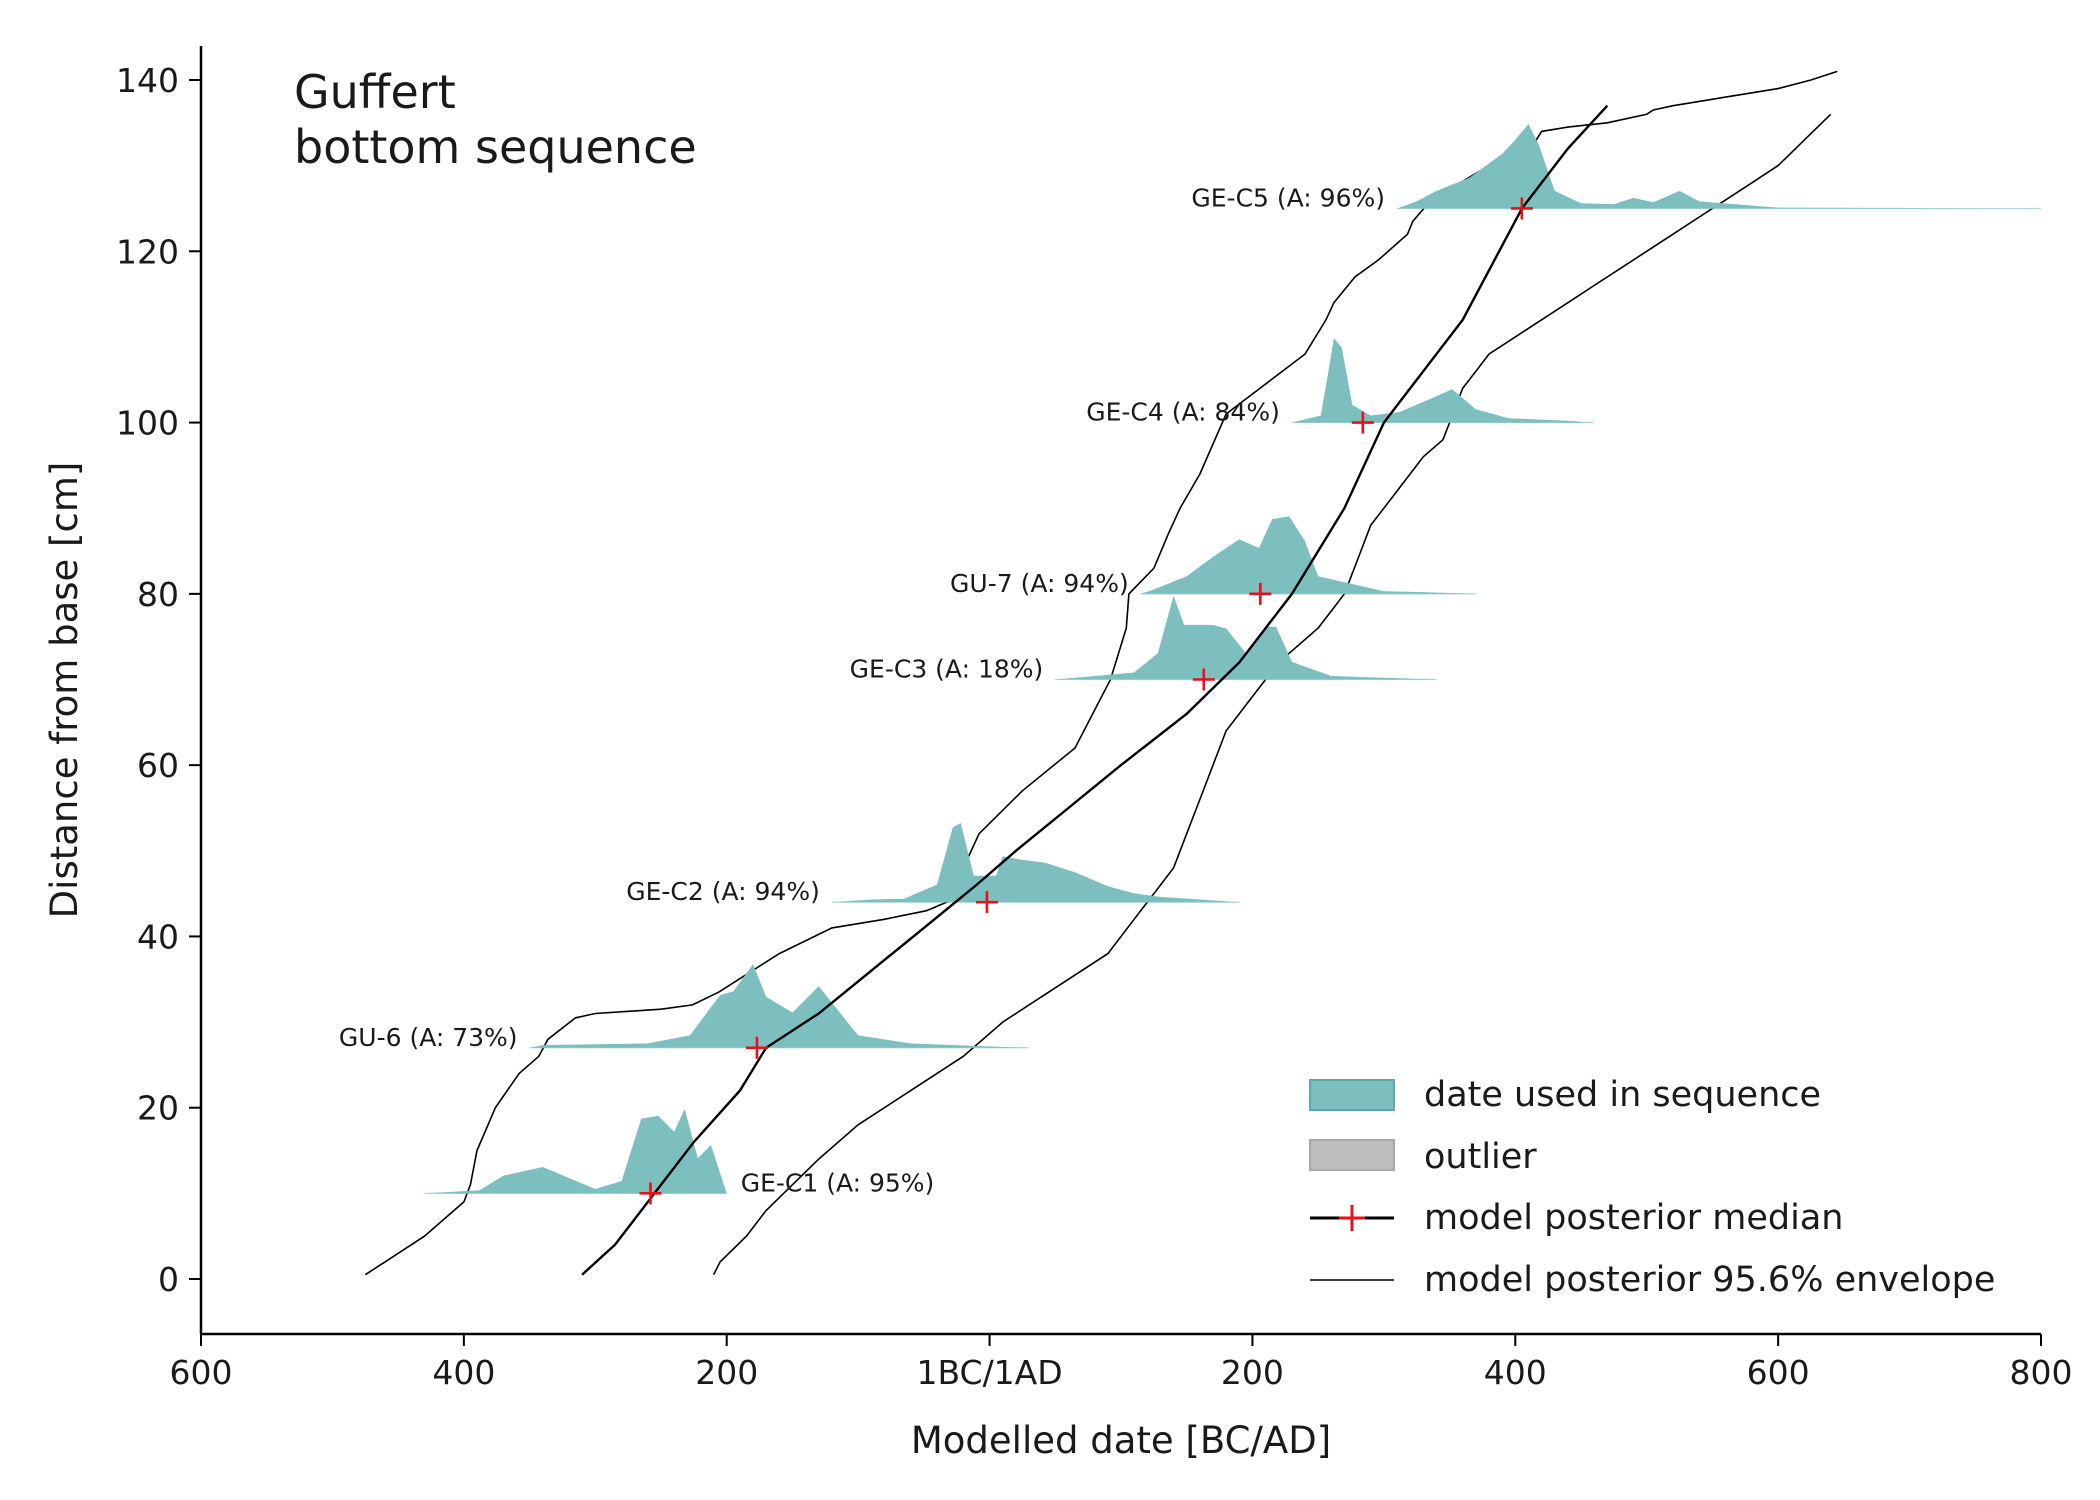 This screenshot has width=2100, height=1500. I want to click on x-tick-label: 800, so click(2041, 1372).